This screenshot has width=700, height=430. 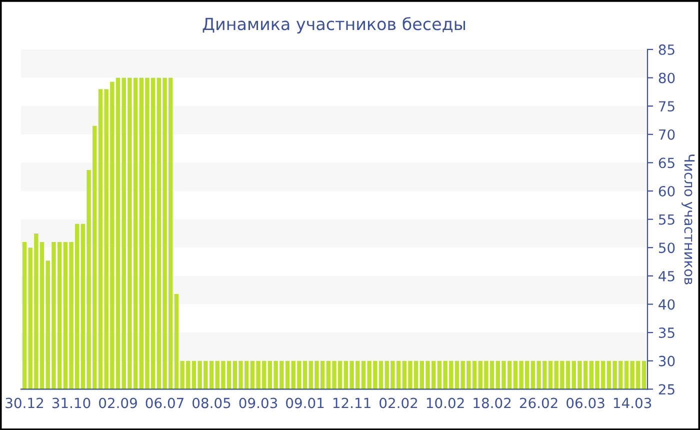 What do you see at coordinates (688, 219) in the screenshot?
I see `y-axis-title: Число участников` at bounding box center [688, 219].